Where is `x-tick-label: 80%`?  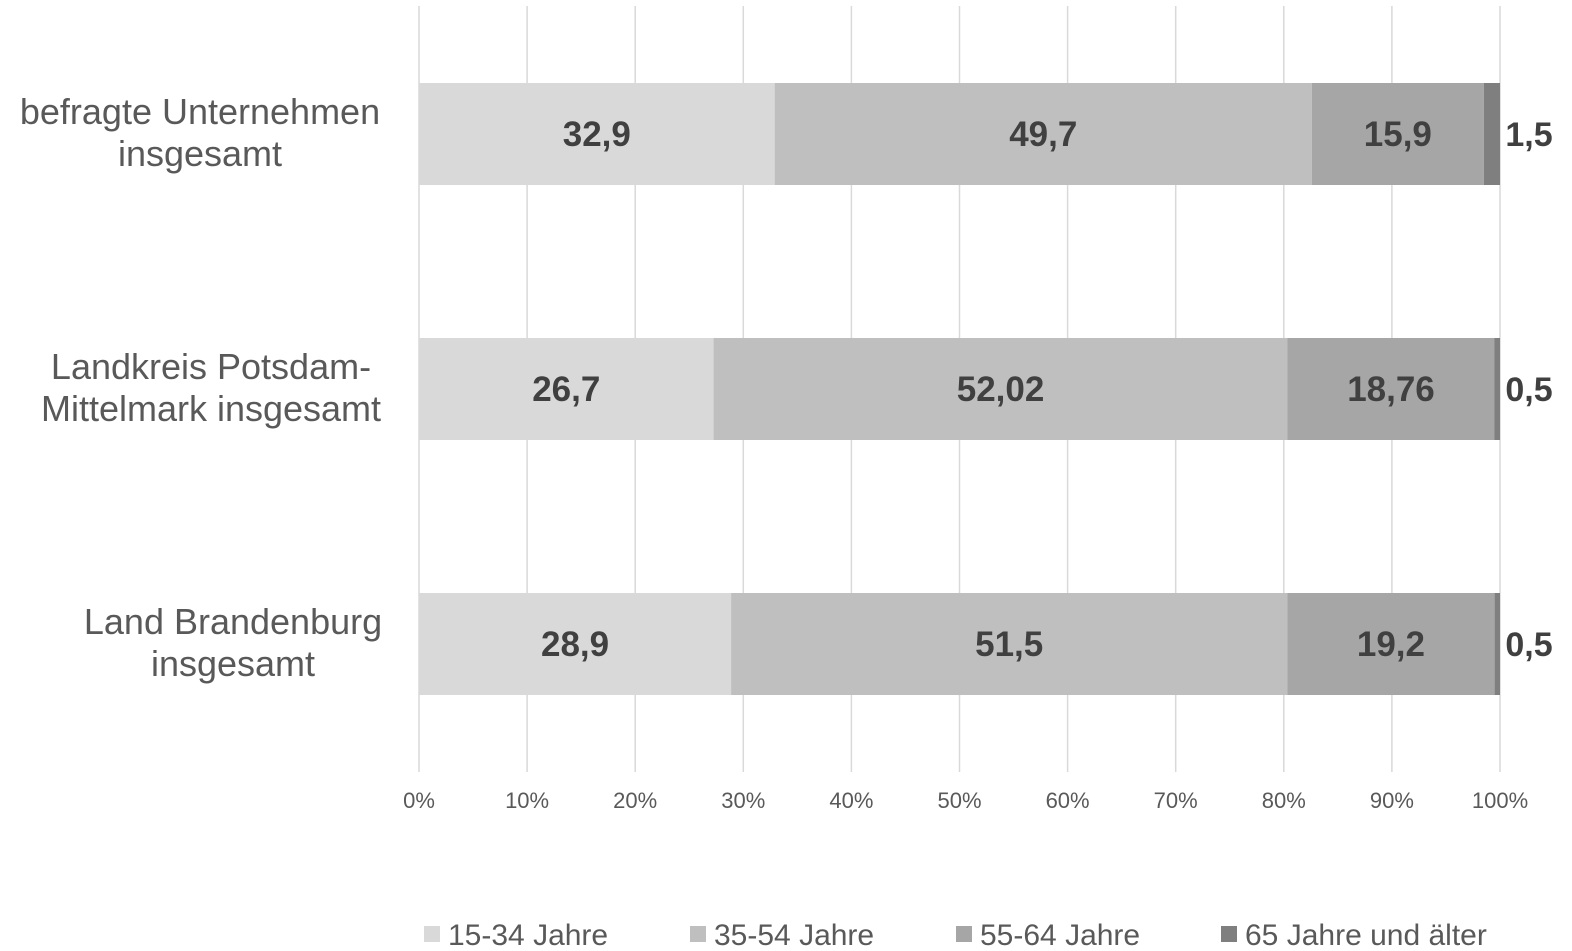 x-tick-label: 80% is located at coordinates (1284, 800).